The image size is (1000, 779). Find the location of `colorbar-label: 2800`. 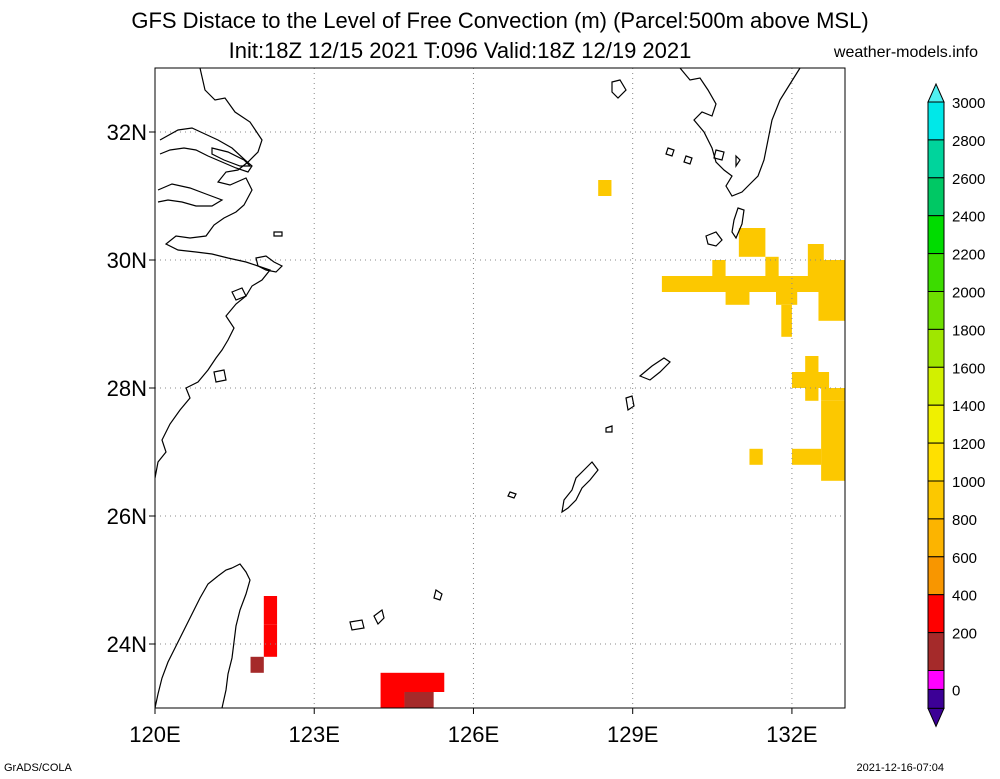

colorbar-label: 2800 is located at coordinates (968, 141).